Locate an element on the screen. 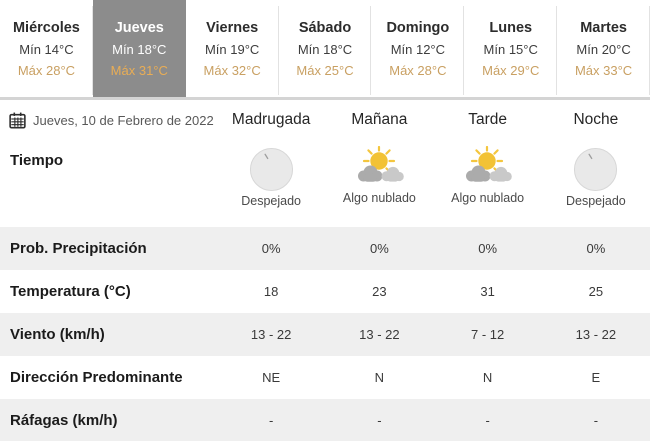 This screenshot has height=441, width=650. value-rafagas-madrugada: - is located at coordinates (271, 420).